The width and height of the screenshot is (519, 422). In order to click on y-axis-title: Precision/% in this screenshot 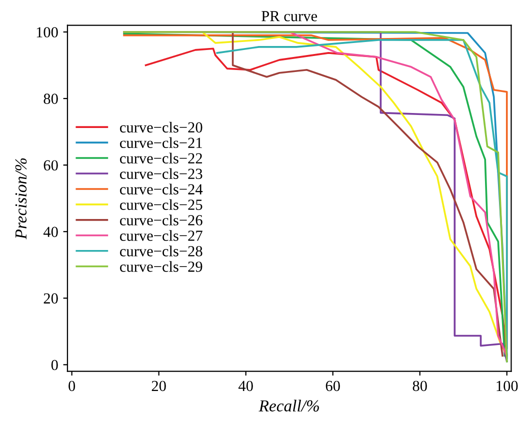, I will do `click(21, 199)`.